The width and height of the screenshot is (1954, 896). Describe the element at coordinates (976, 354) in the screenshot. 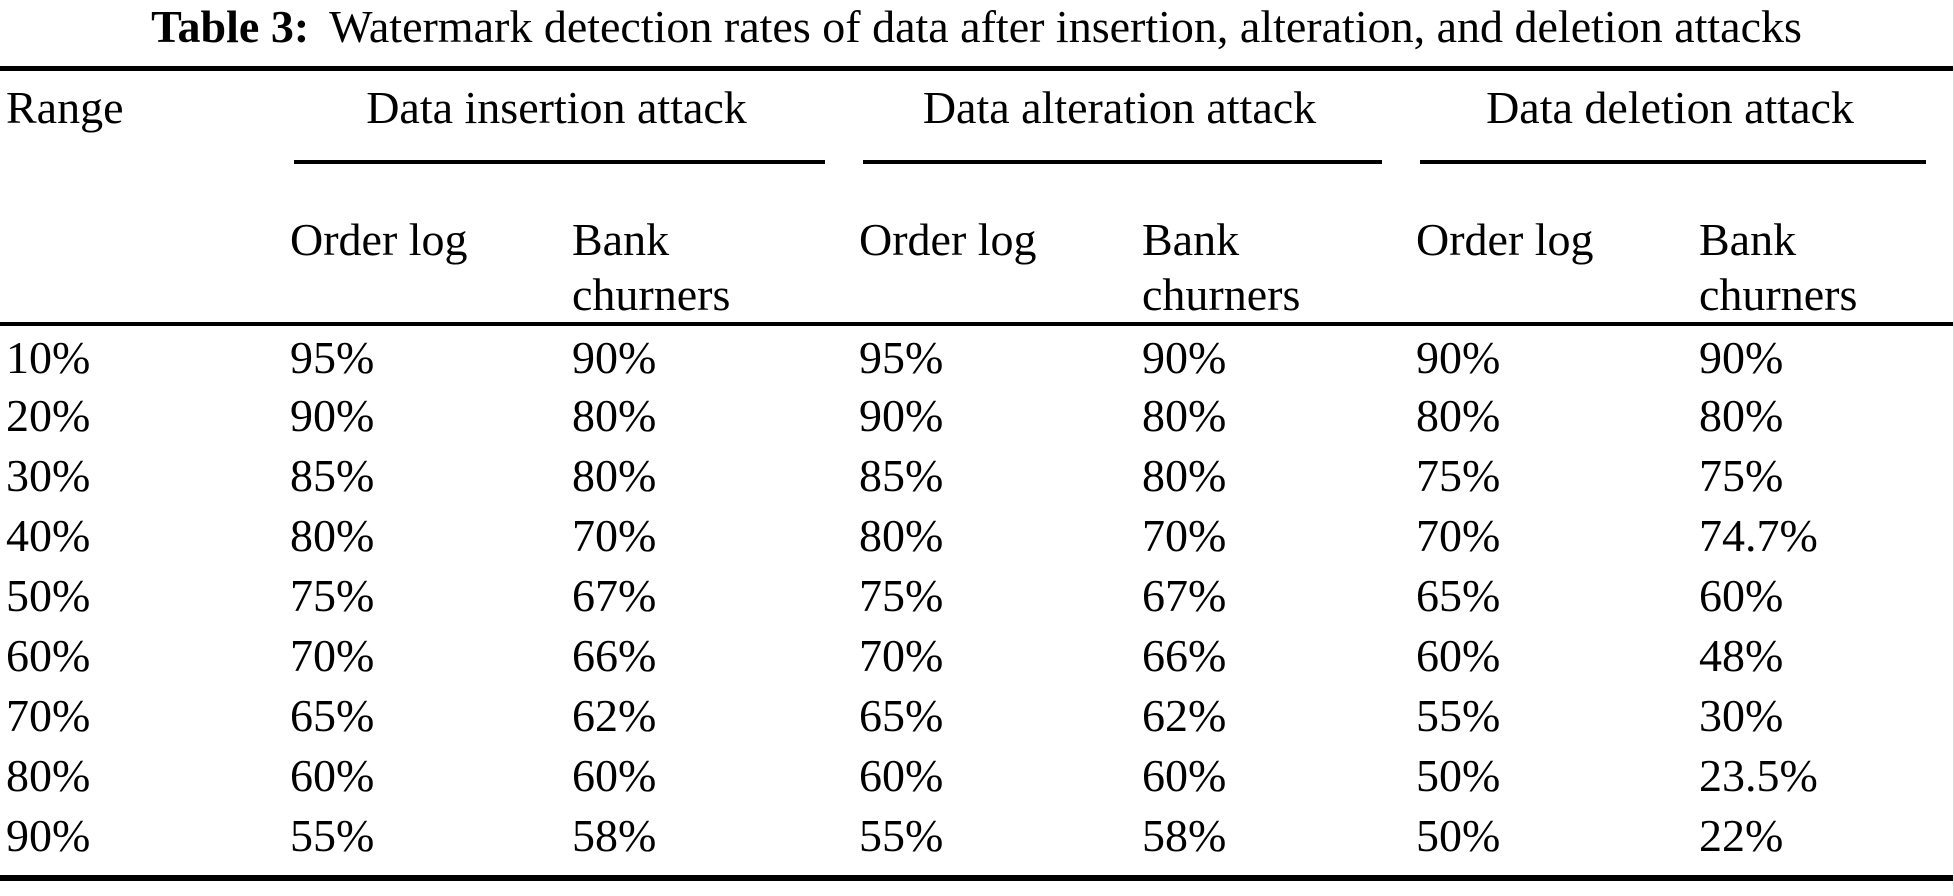

I see `table-row: 10% 95% 90% 95% 90% 90% 90%` at that location.